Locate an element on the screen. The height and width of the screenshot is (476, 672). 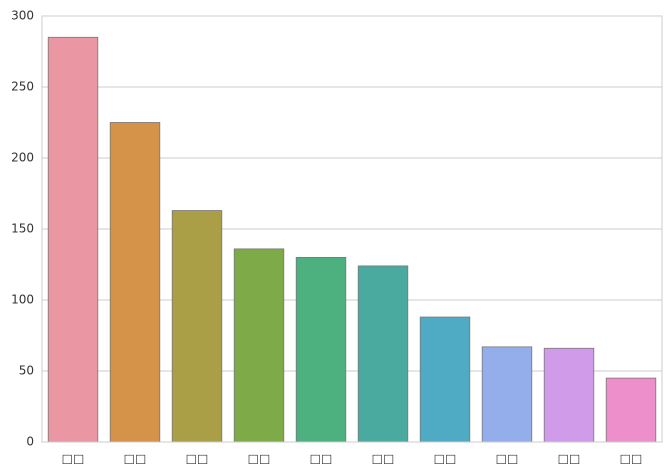
y-tick-label: 150 is located at coordinates (22, 229).